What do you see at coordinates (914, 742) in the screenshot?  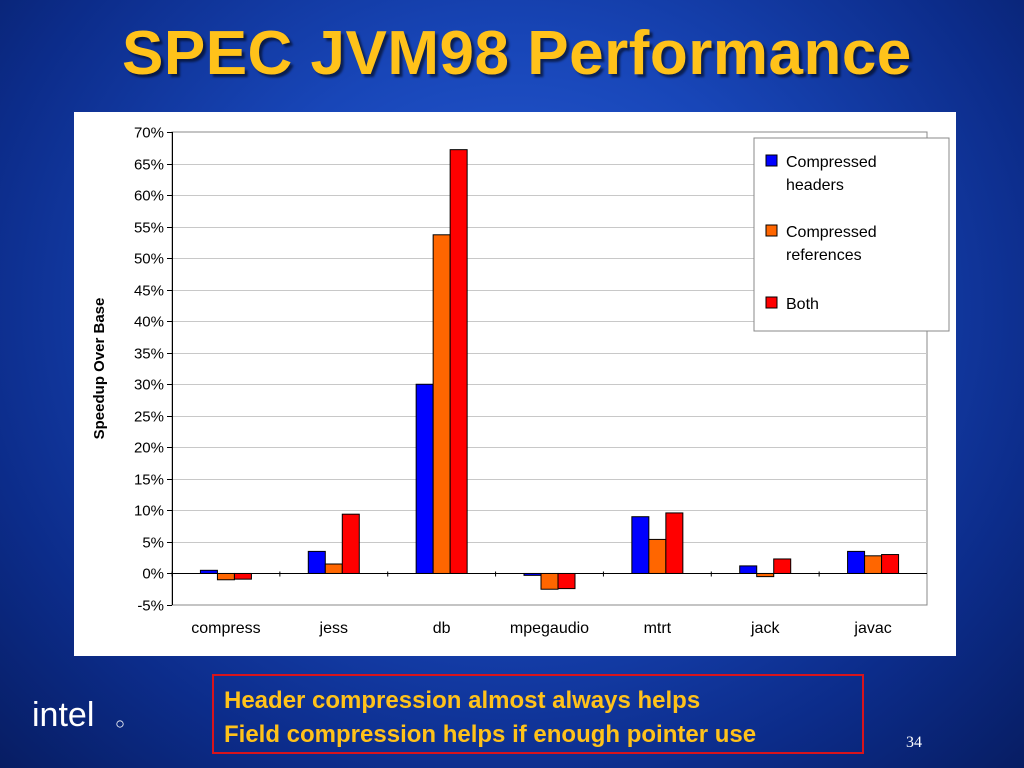 I see `page-number: 34` at bounding box center [914, 742].